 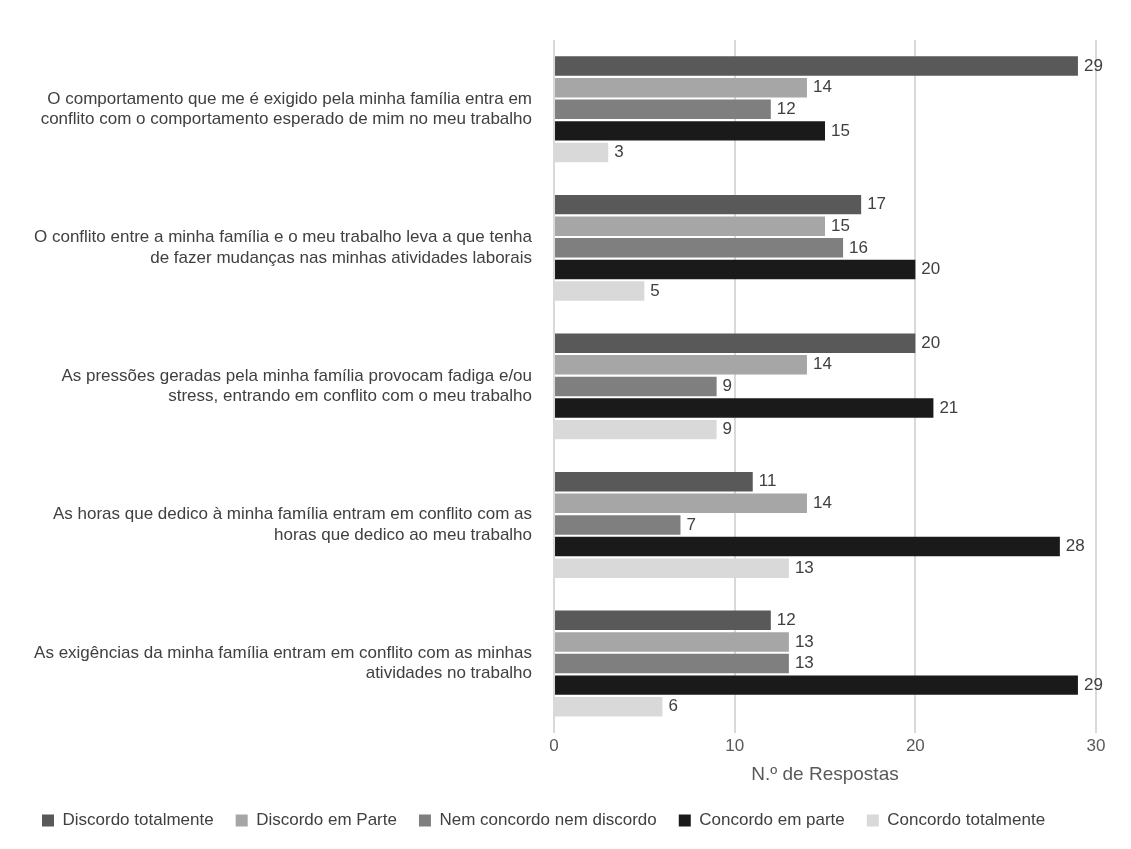 I want to click on legend-label: Discordo totalmente, so click(x=138, y=820).